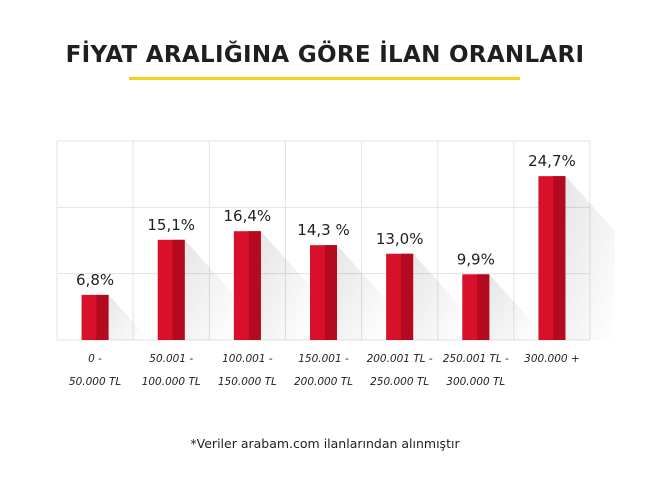  What do you see at coordinates (552, 161) in the screenshot?
I see `data-label: 24,7%` at bounding box center [552, 161].